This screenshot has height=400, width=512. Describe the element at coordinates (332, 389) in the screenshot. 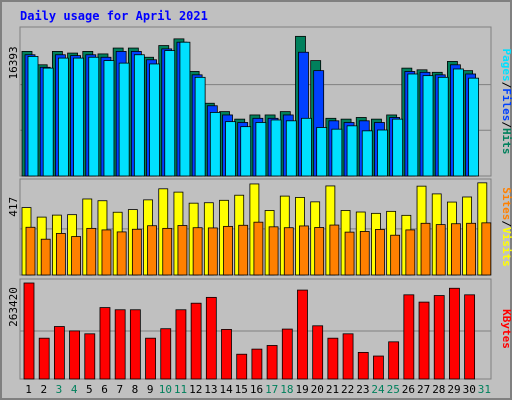

I see `x-tick-label-day-21: 21` at that location.